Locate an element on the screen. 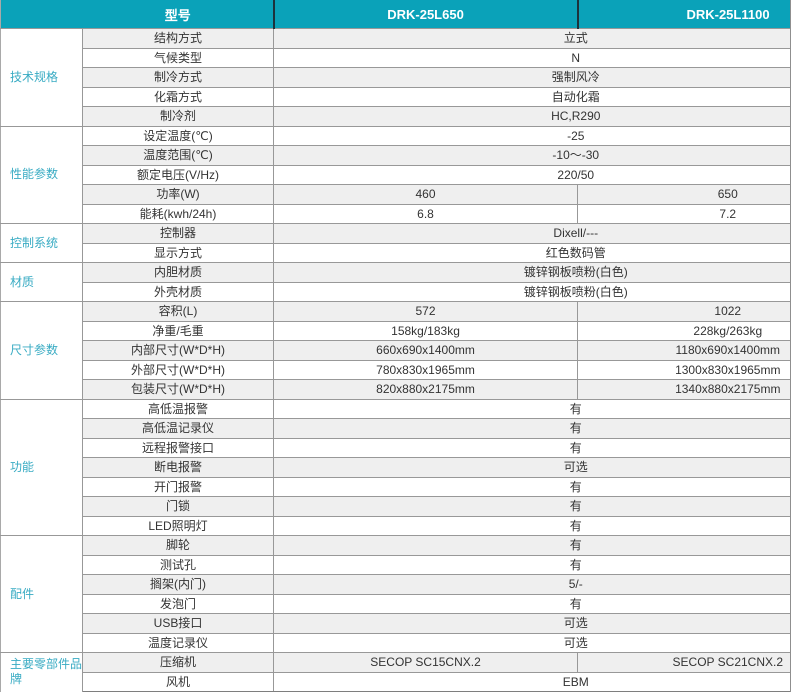 This screenshot has height=692, width=800. spec-label: 气候类型 is located at coordinates (178, 57).